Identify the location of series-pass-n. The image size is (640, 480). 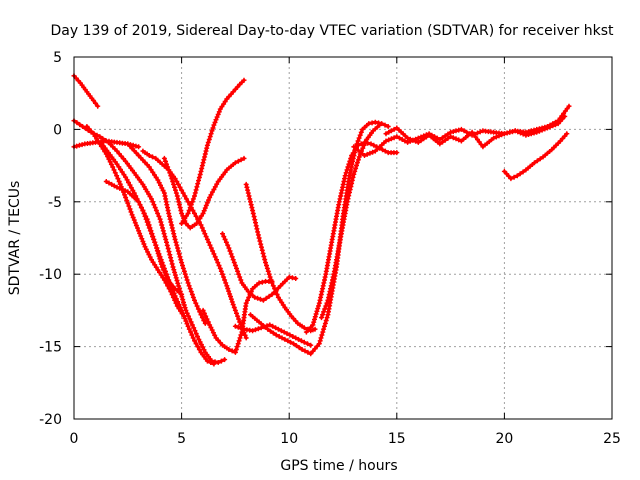
(280, 257).